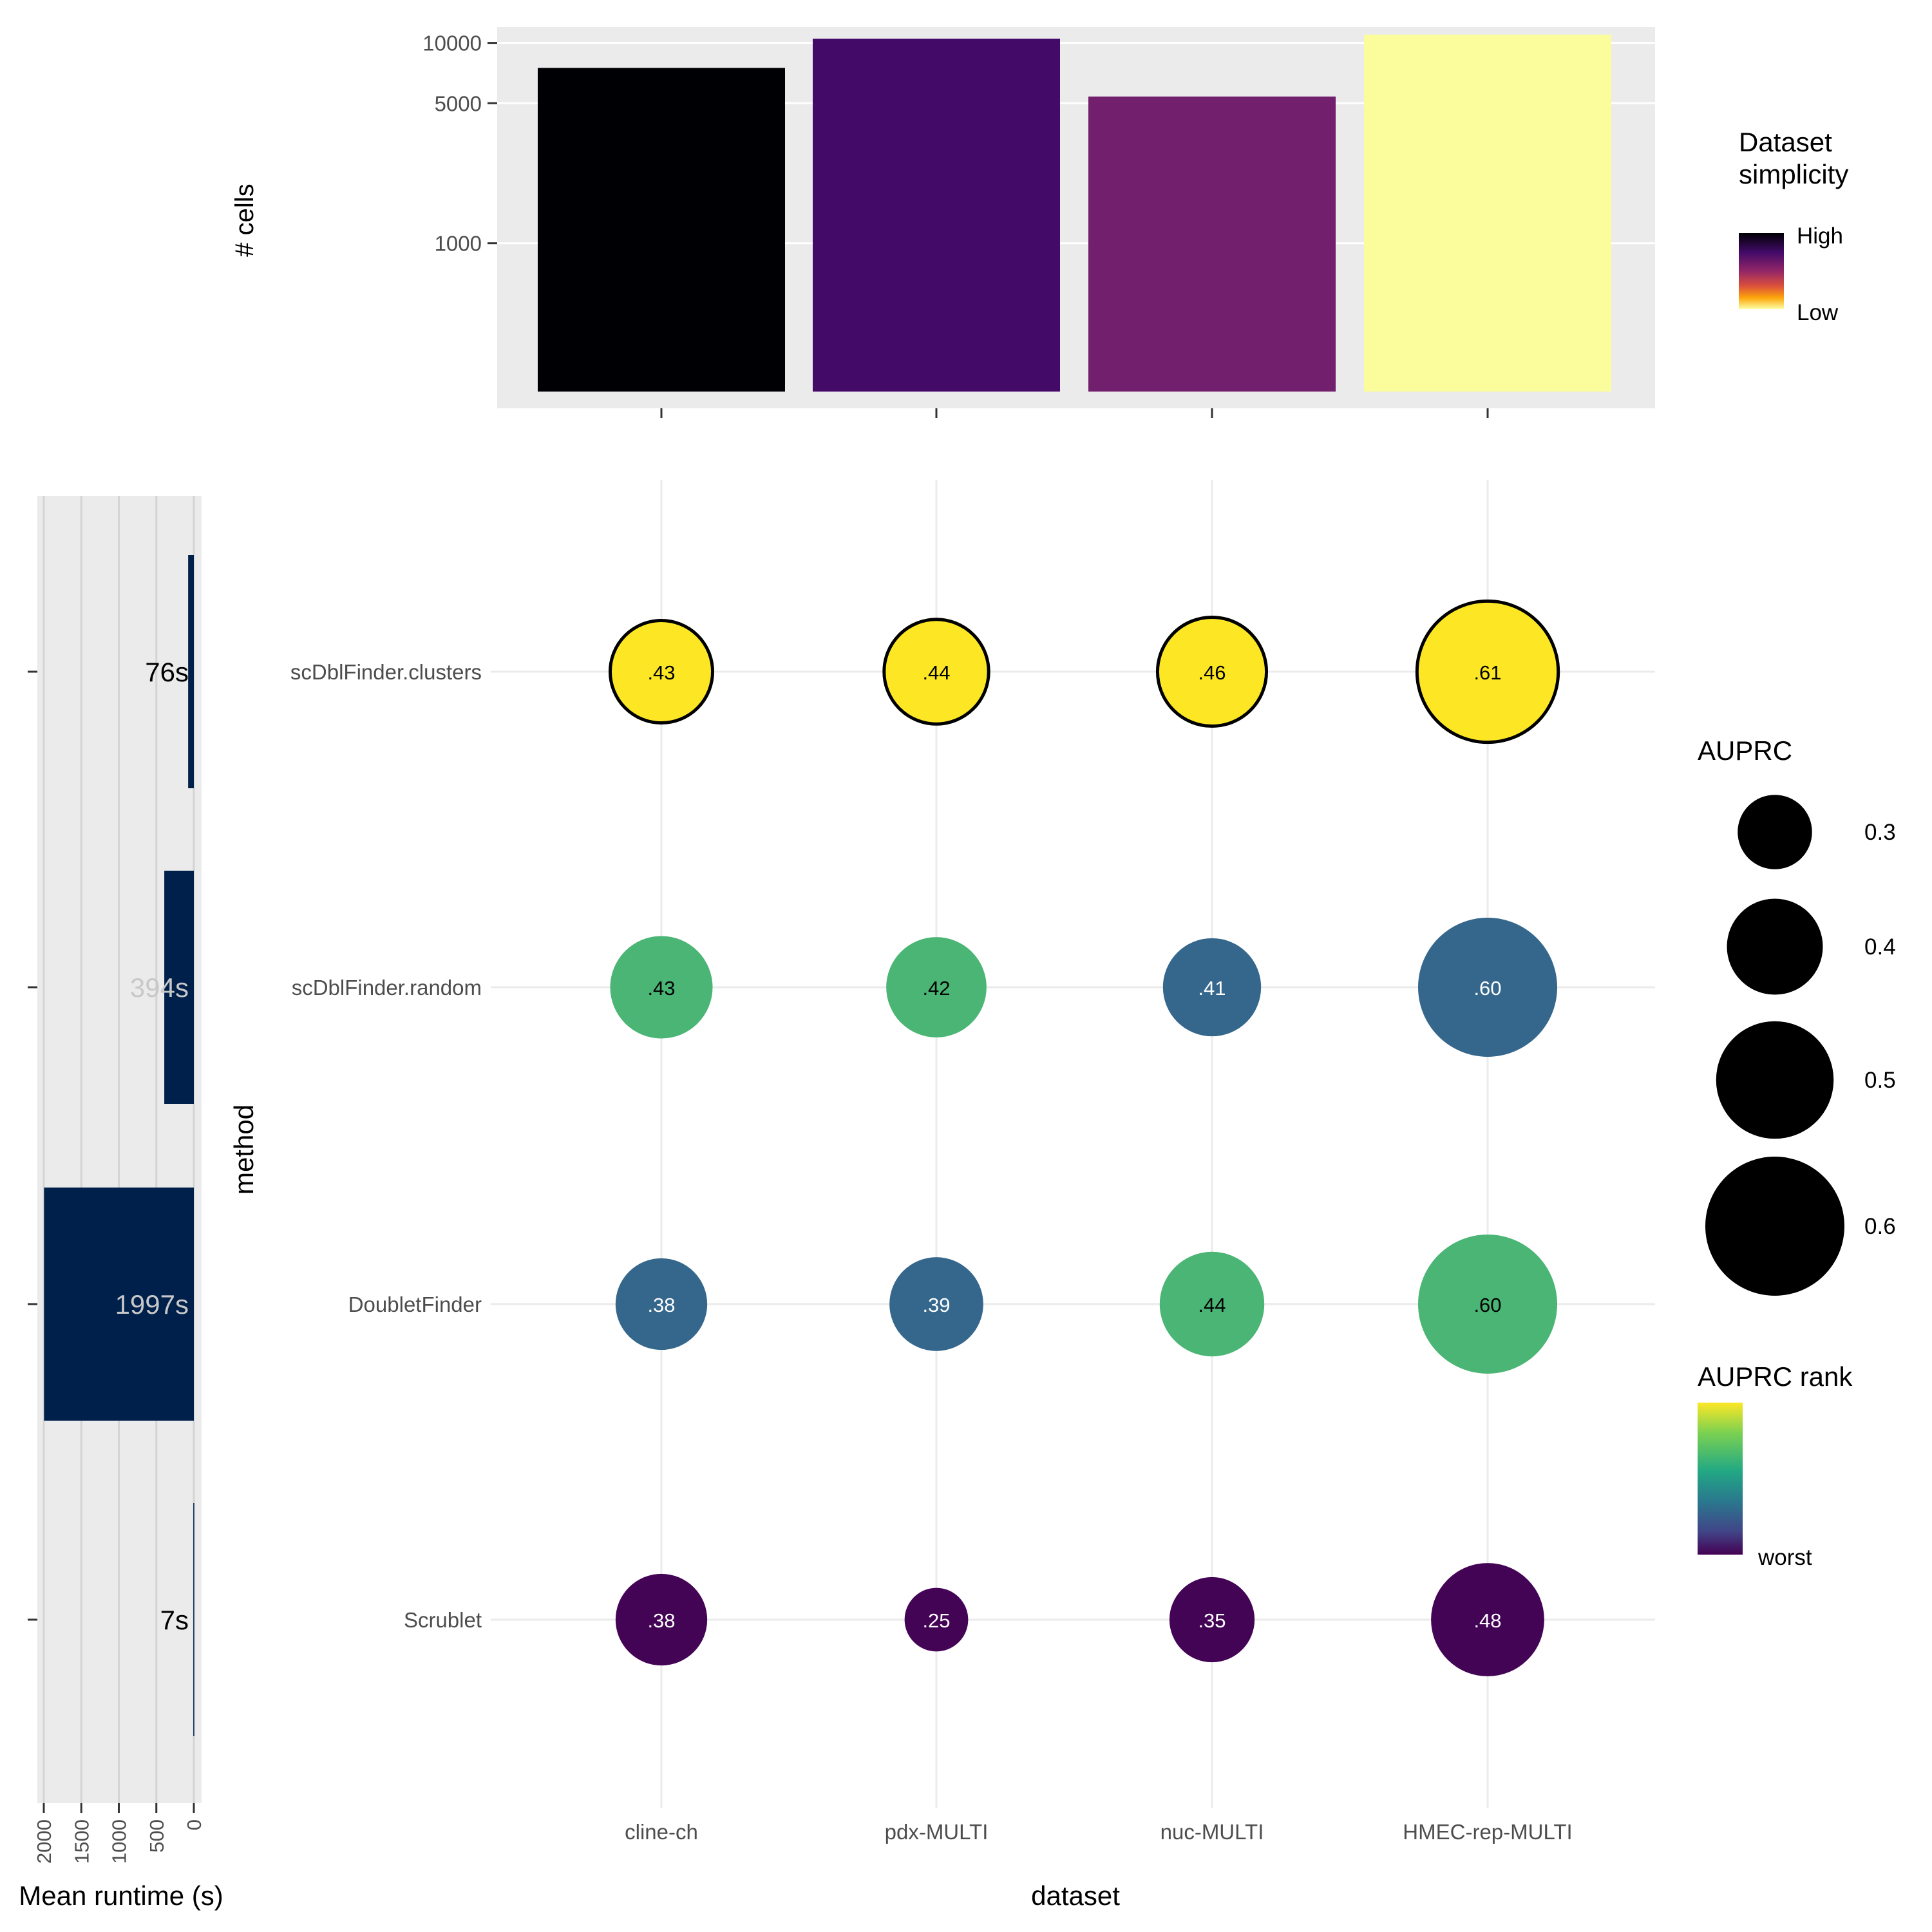 Image resolution: width=1932 pixels, height=1932 pixels. Describe the element at coordinates (1099, 1832) in the screenshot. I see `dataset-axis-labels: cline-ch pdx-MULTI nuc-MULTI HMEC-rep-MULTI` at that location.